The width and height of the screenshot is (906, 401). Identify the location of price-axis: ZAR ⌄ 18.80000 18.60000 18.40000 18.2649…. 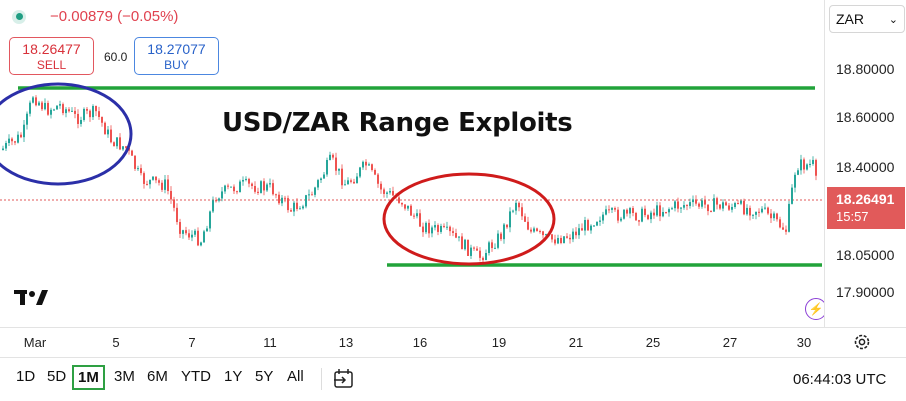
(865, 163).